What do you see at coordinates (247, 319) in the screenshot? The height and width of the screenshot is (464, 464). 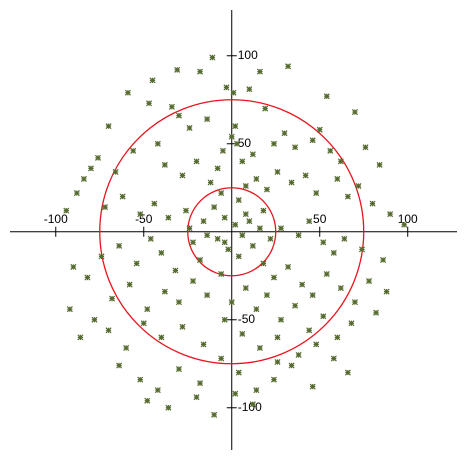 I see `y-tick-label: -50` at bounding box center [247, 319].